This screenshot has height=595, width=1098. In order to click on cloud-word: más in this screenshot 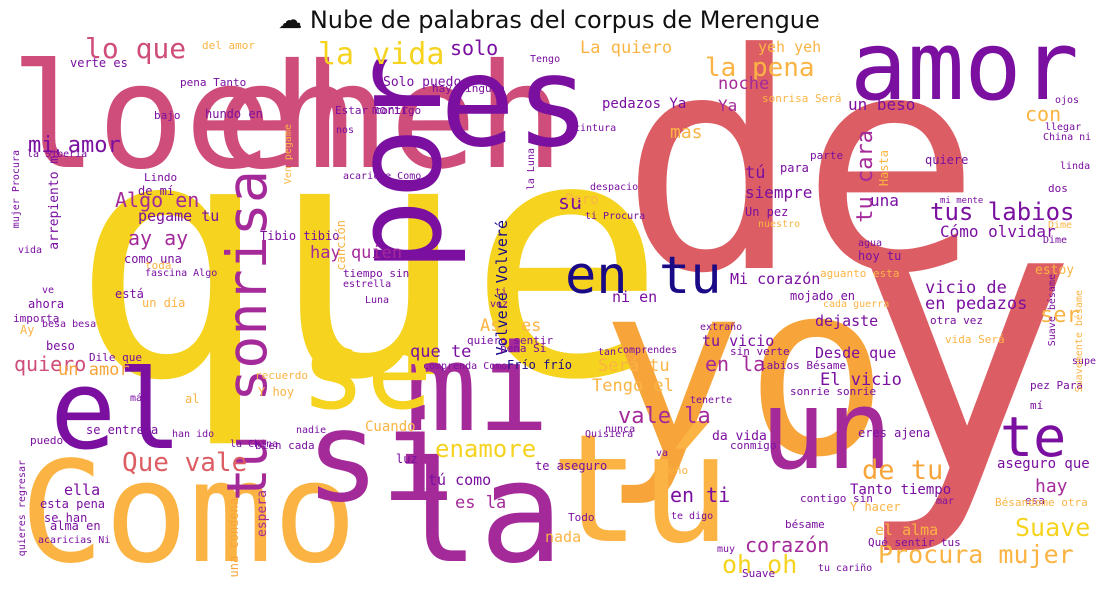, I will do `click(139, 398)`.